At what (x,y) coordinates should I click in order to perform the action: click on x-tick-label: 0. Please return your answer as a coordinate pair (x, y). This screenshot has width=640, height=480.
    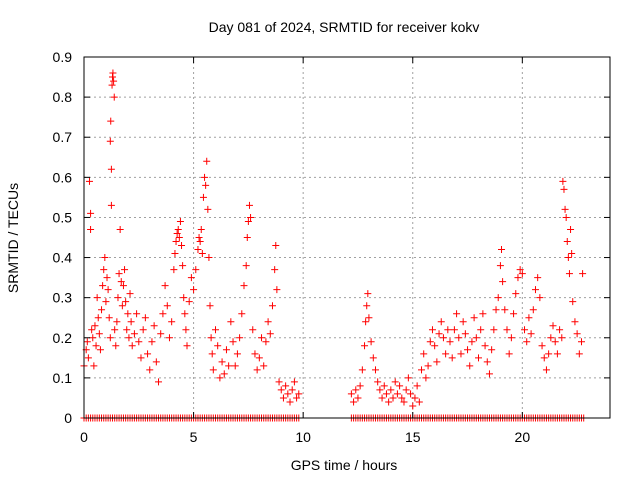
    Looking at the image, I should click on (84, 437).